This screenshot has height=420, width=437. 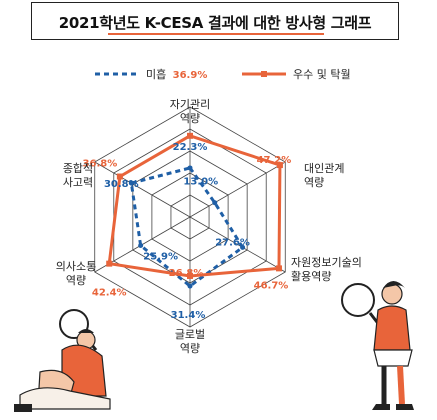 I want to click on value-label-series-1-4: 31.4%, so click(x=188, y=315).